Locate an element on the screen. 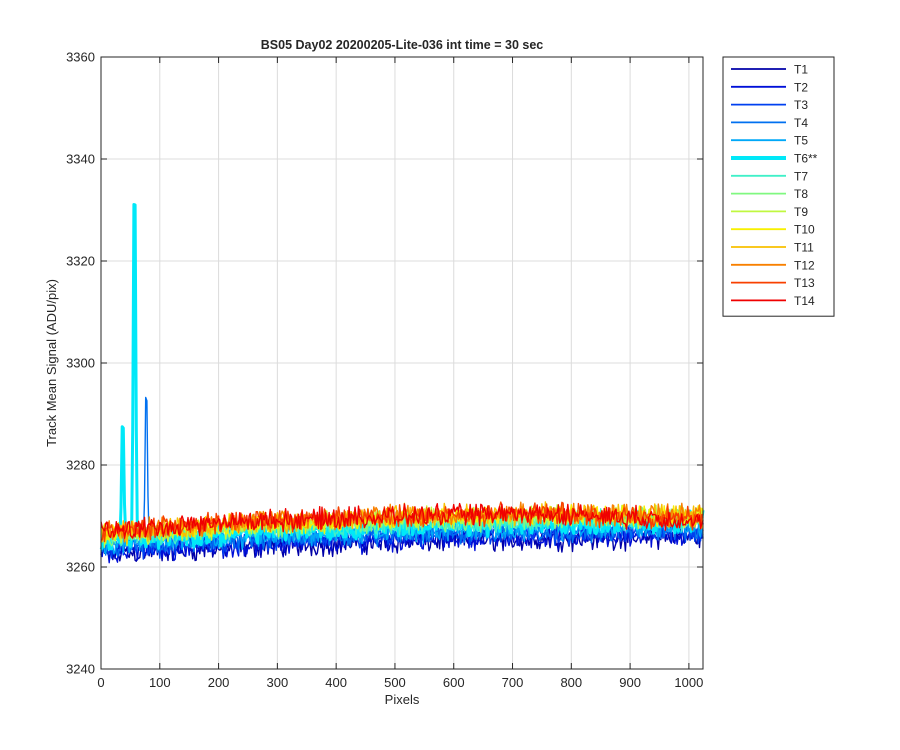  legend-label: T13 is located at coordinates (804, 283).